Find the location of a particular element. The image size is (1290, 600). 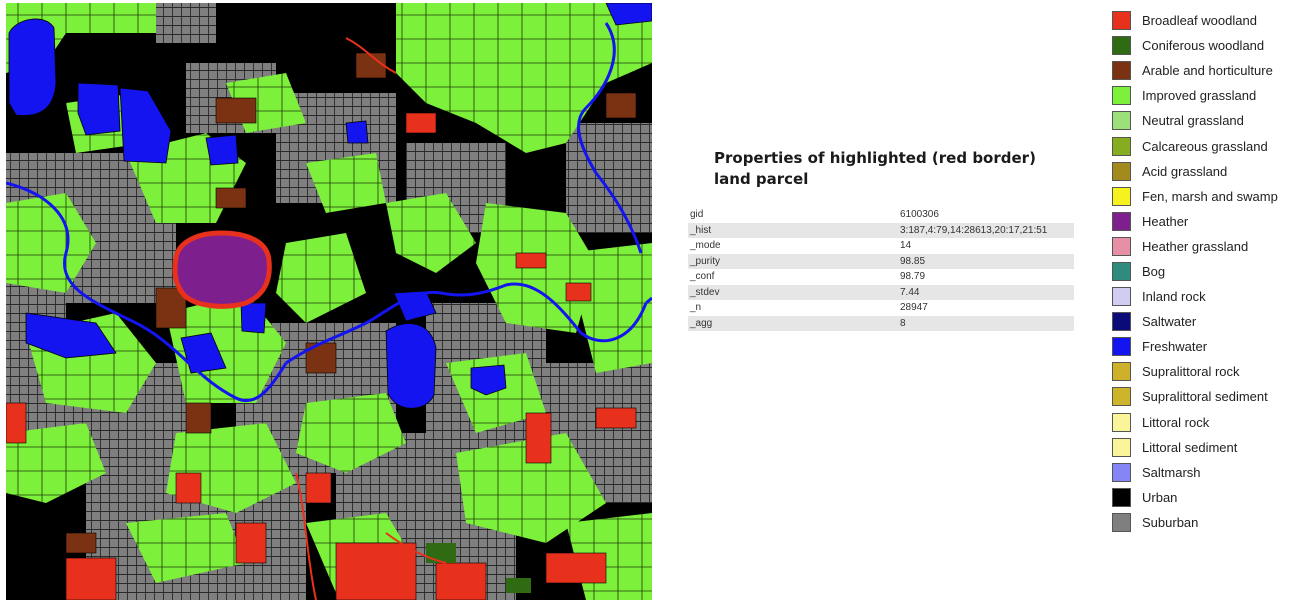

property-value: 98.85 is located at coordinates (986, 261).